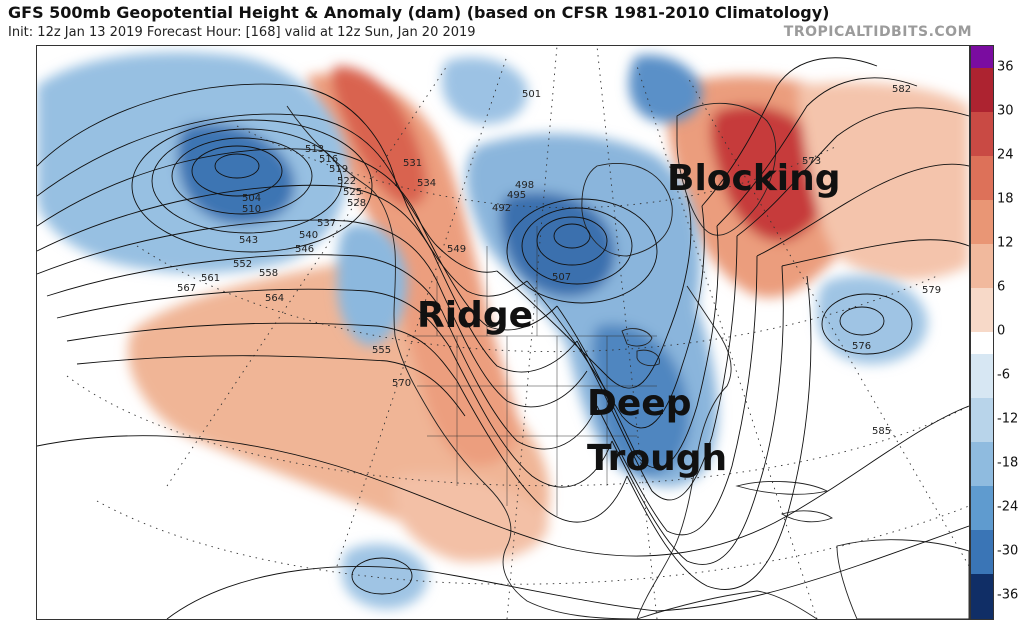 This screenshot has width=1024, height=638. Describe the element at coordinates (754, 178) in the screenshot. I see `blocking-label: Blocking` at that location.